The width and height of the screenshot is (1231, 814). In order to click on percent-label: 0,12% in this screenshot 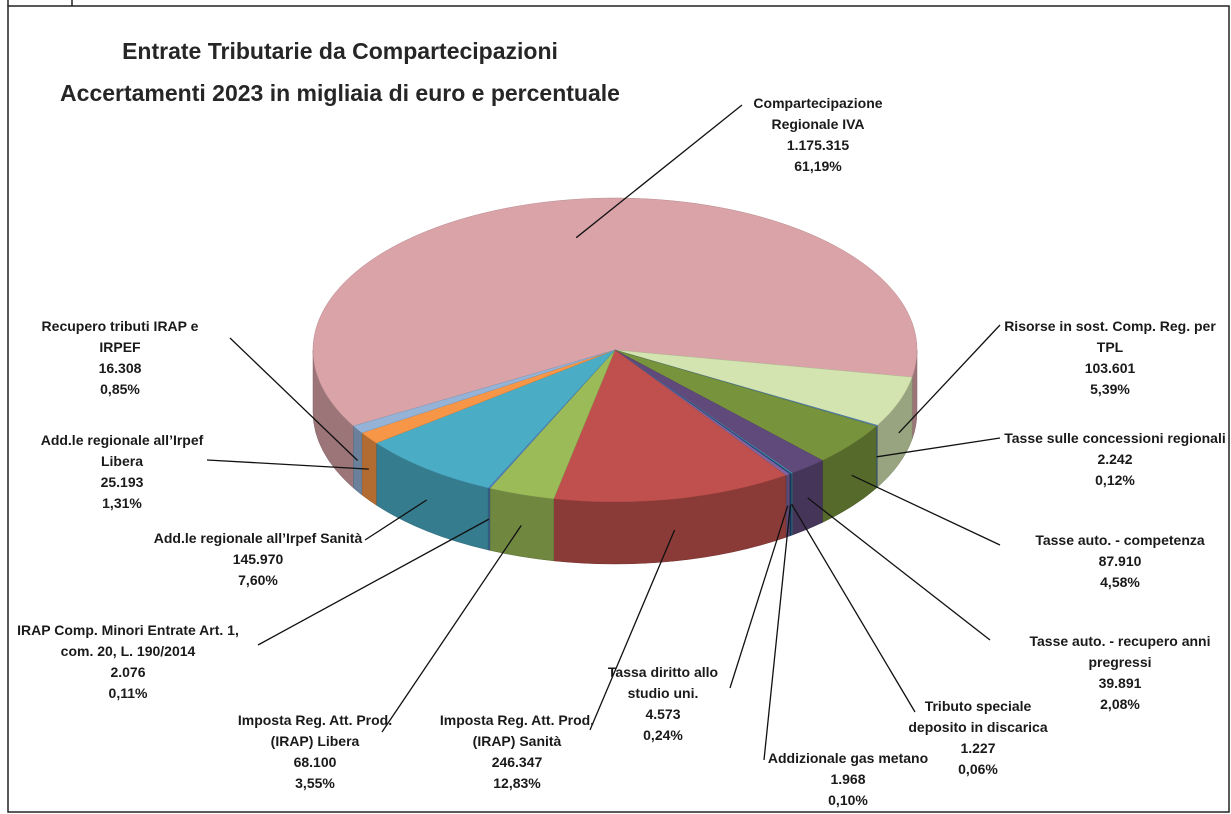, I will do `click(1115, 480)`.